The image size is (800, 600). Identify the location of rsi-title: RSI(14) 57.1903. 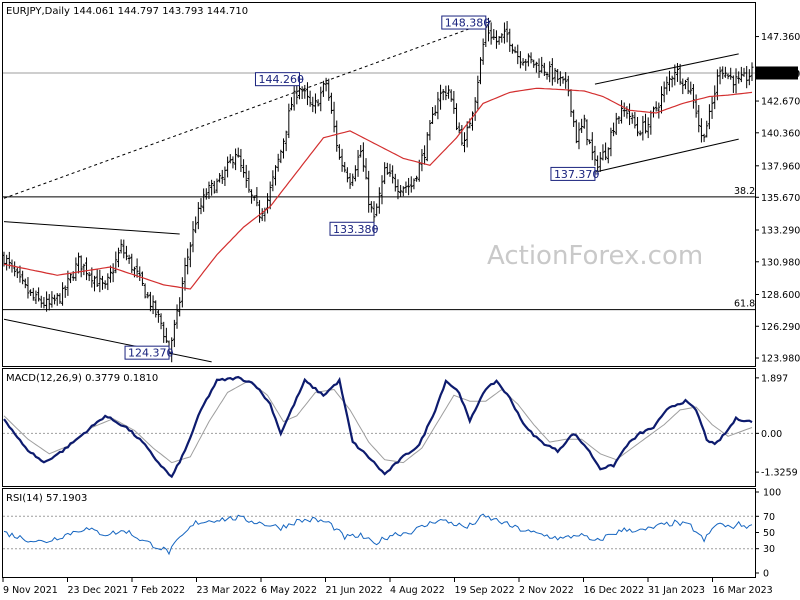
(46, 498).